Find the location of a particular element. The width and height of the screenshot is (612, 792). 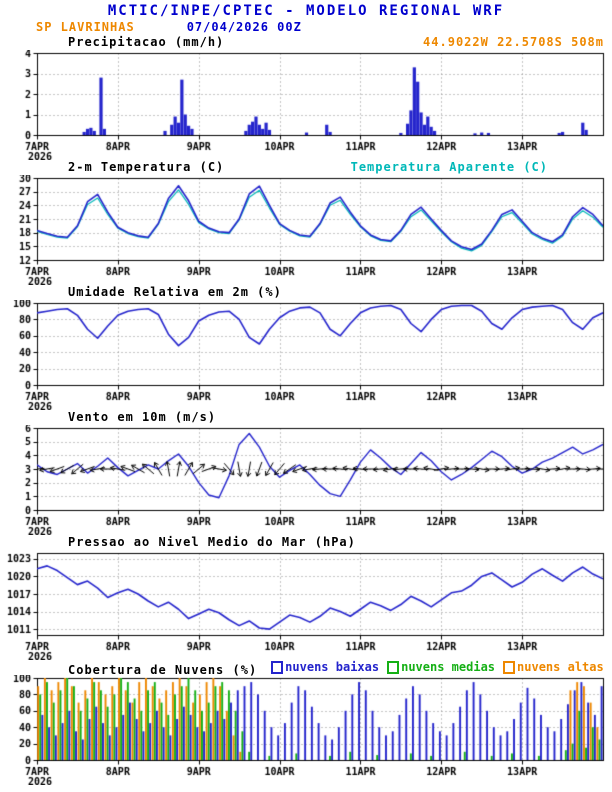

mid-clouds-swatch-icon is located at coordinates (393, 667).